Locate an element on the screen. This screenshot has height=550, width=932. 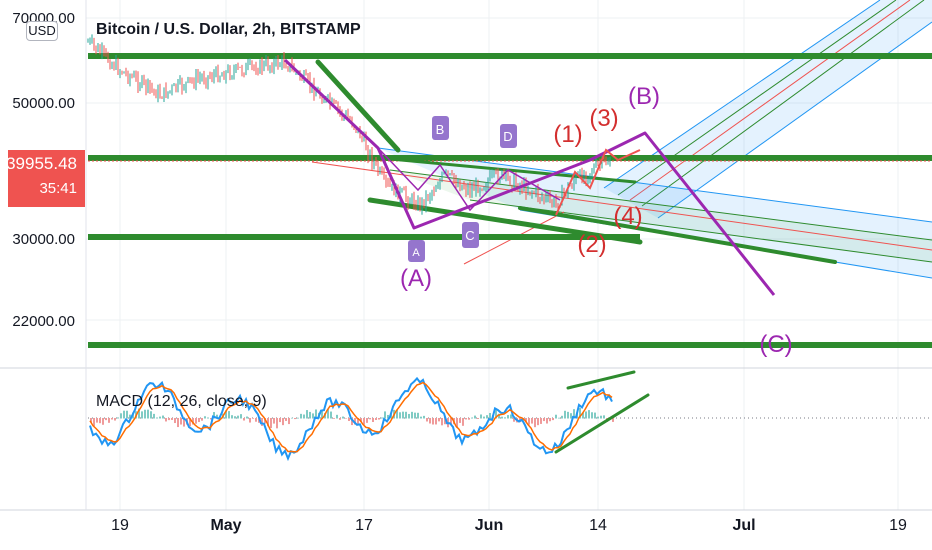
price-axis-label: 22000.00 is located at coordinates (43, 321).